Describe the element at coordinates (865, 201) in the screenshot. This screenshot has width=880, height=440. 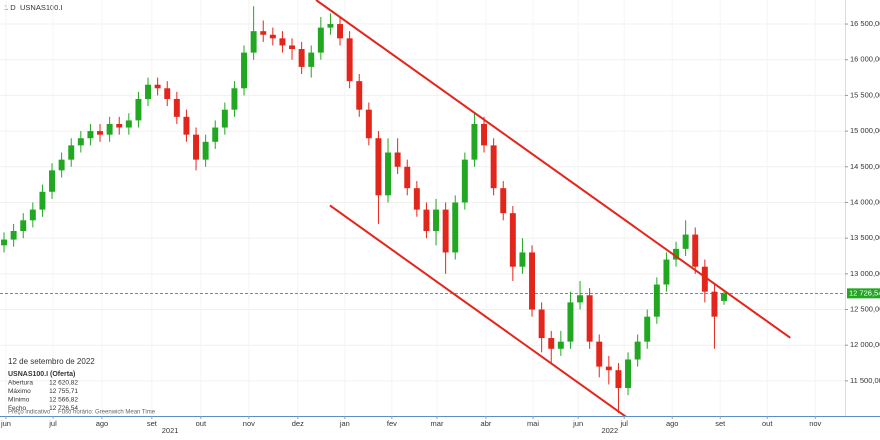
I see `y-tick-label: 14 000,00` at that location.